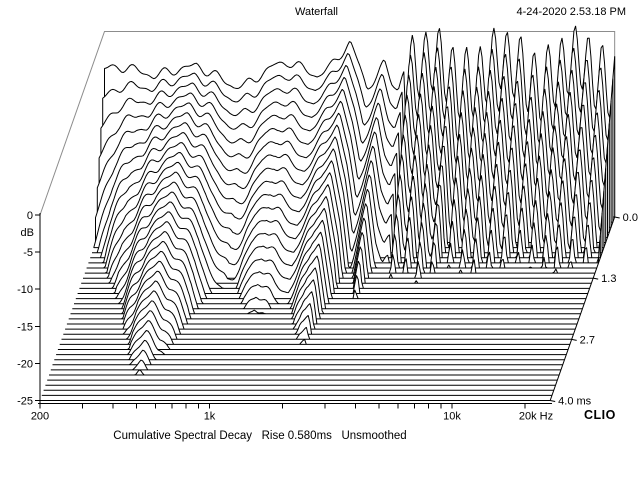 The height and width of the screenshot is (480, 640). What do you see at coordinates (587, 340) in the screenshot?
I see `time-tick-label: 2.7` at bounding box center [587, 340].